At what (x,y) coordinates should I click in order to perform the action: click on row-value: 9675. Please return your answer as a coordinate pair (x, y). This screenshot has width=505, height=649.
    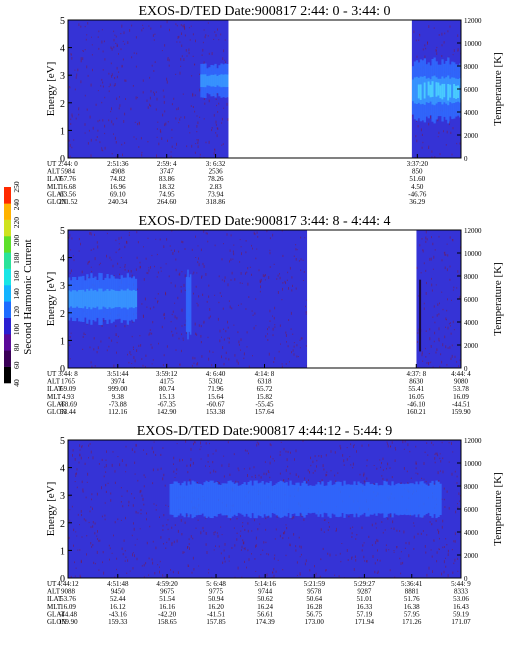
    Looking at the image, I should click on (167, 592).